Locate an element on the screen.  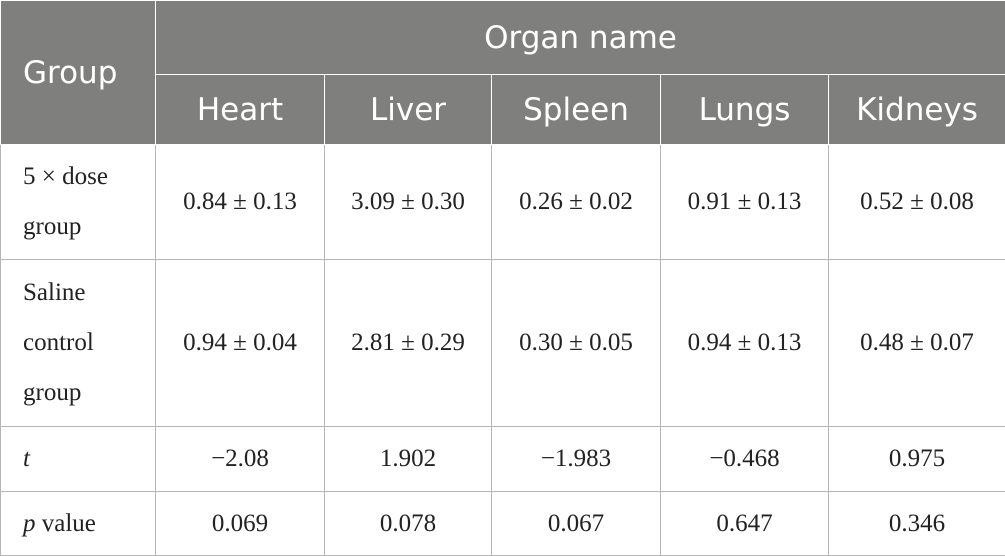
table-cell: 0.975 is located at coordinates (916, 459).